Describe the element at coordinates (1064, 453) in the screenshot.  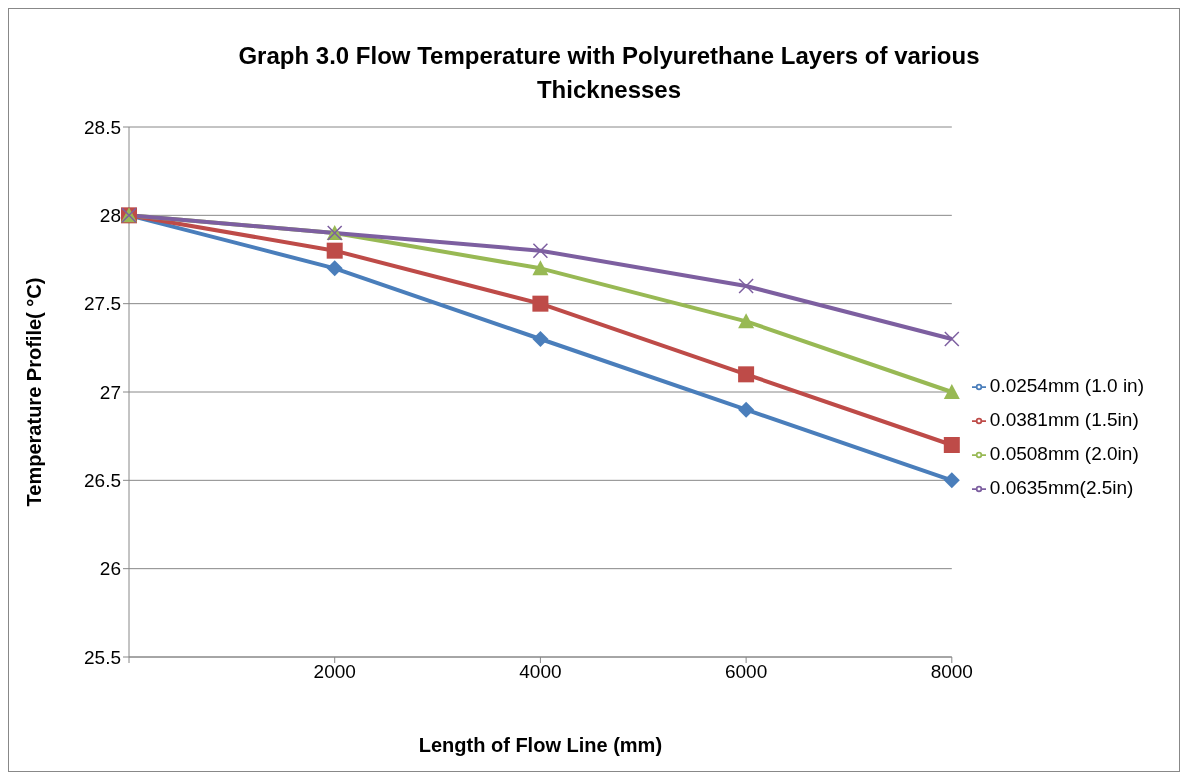
I see `legend-label: 0.0508mm (2.0in)` at that location.